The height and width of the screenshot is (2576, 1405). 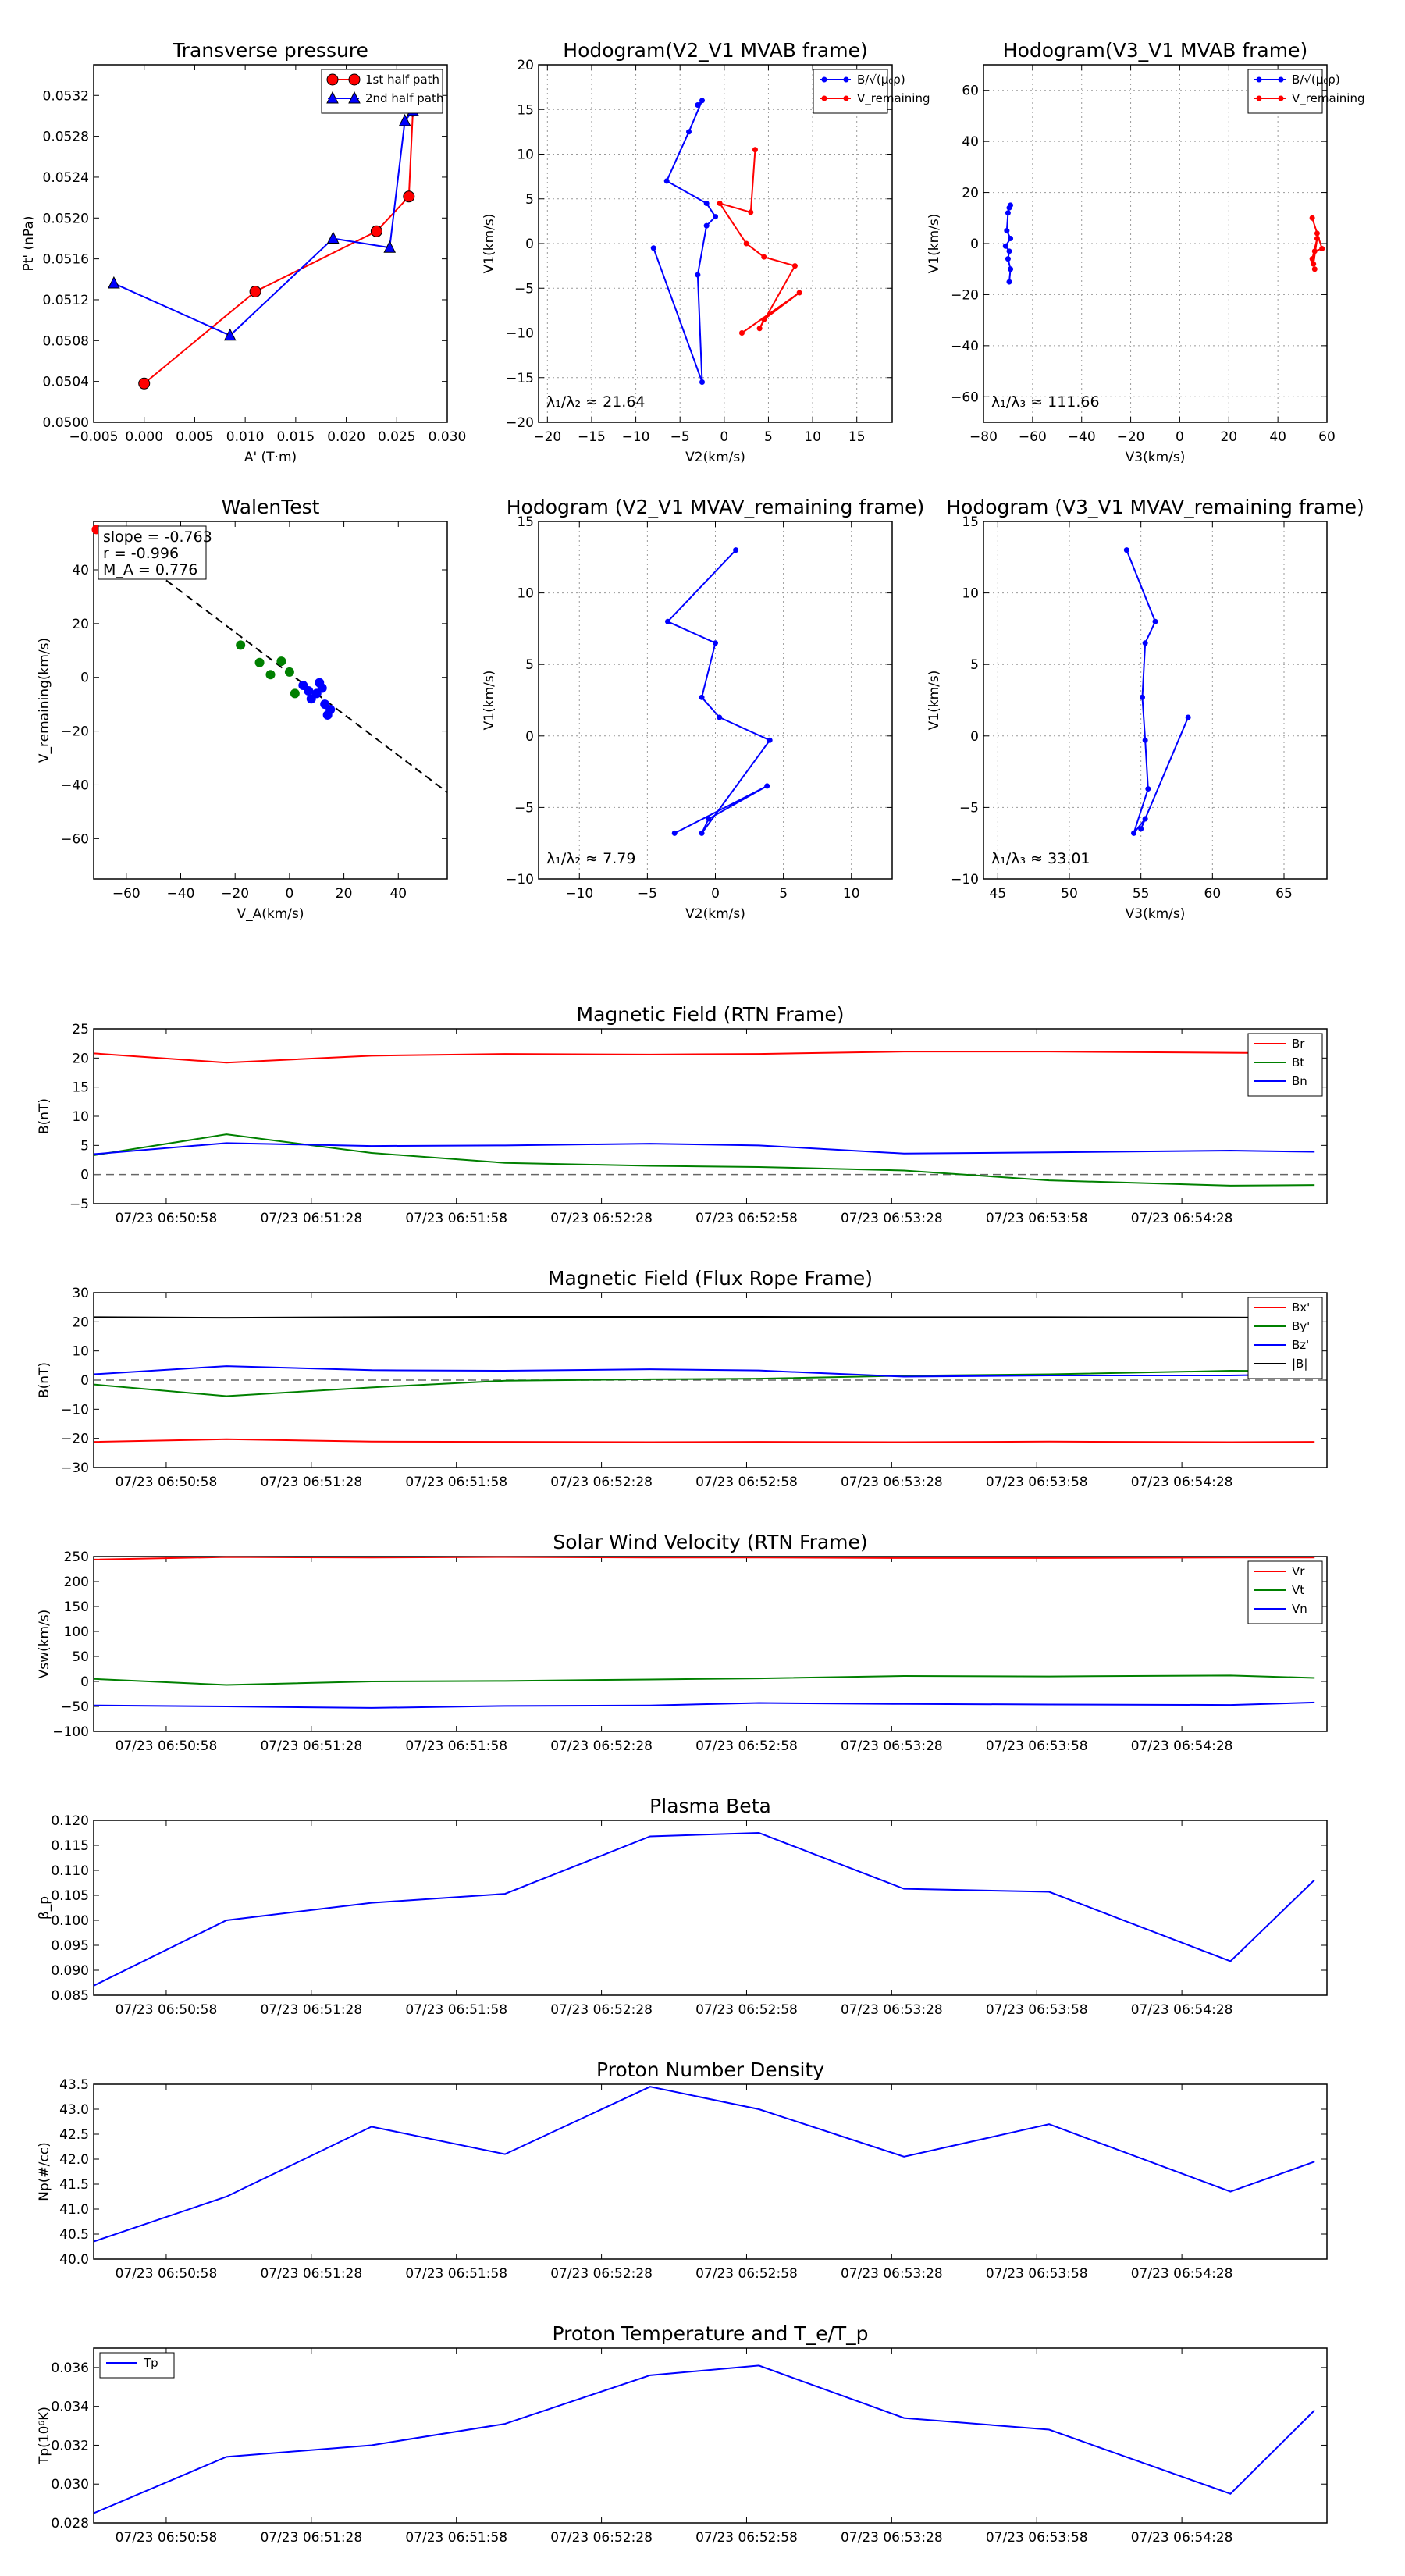 I want to click on x-tick-label: −15, so click(x=592, y=437).